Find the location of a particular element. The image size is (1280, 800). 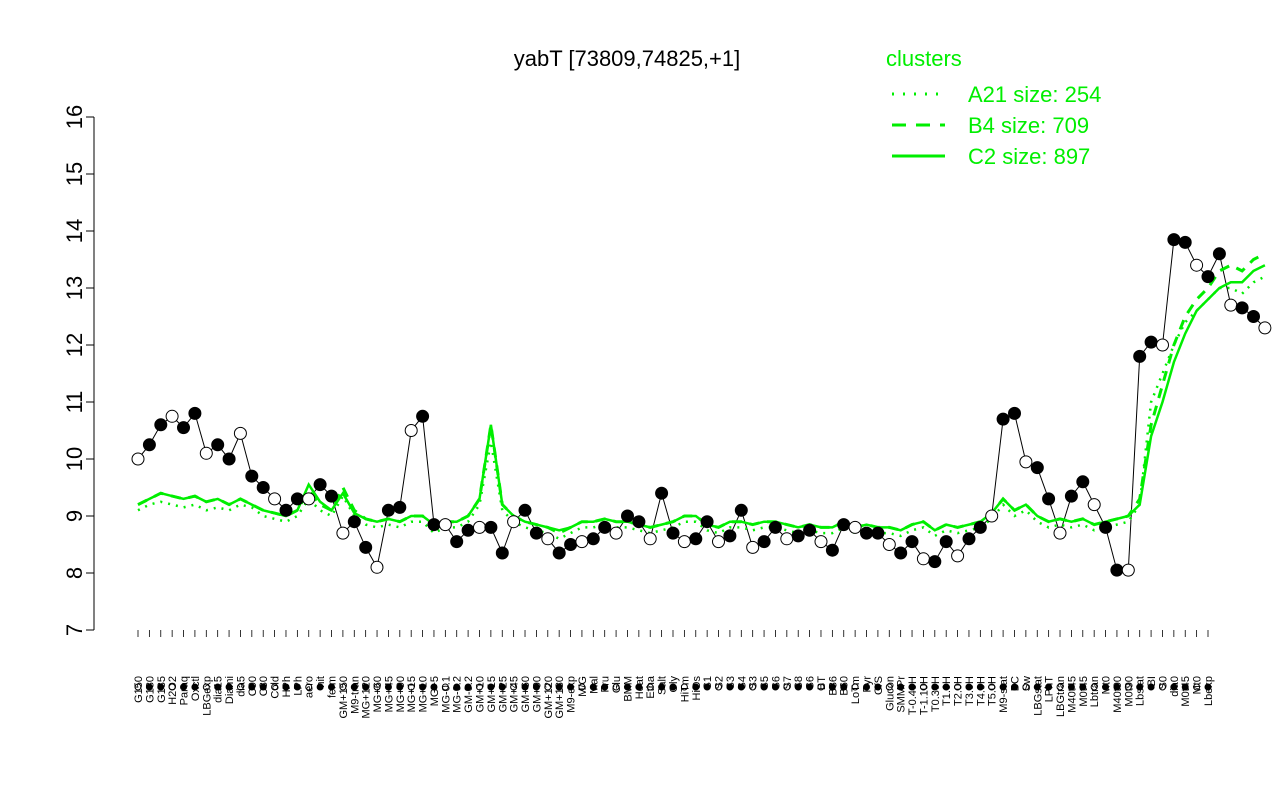

x-tick-label: T3.0H is located at coordinates (970, 691).